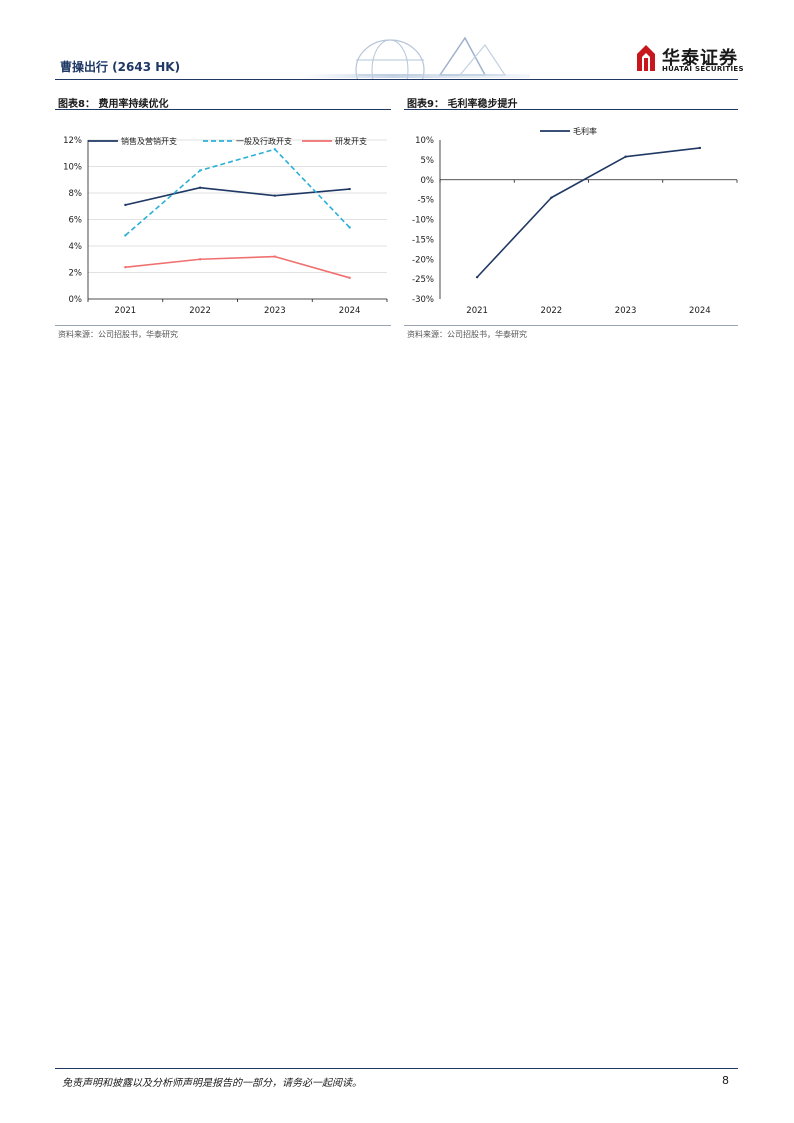  What do you see at coordinates (223, 109) in the screenshot?
I see `figure-8-top-rule` at bounding box center [223, 109].